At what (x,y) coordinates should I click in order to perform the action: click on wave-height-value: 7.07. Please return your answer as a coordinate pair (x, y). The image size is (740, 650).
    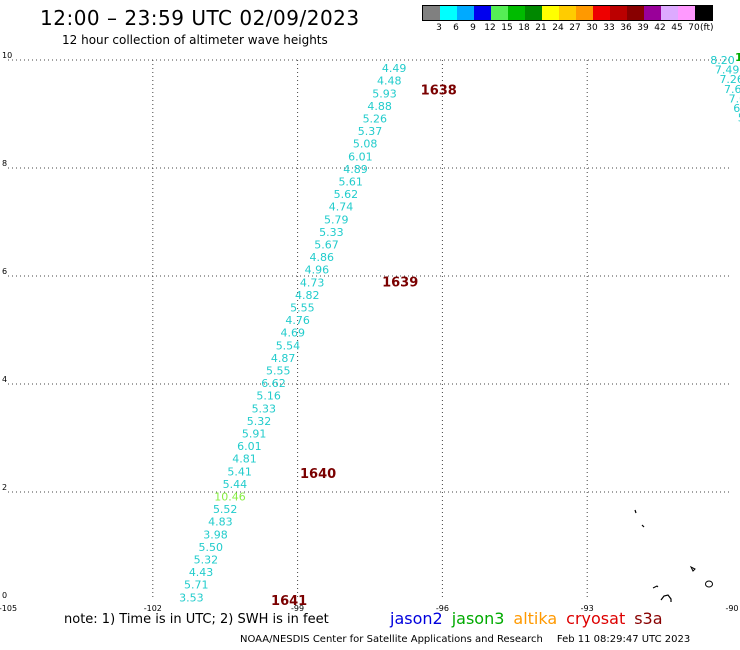
    Looking at the image, I should click on (734, 98).